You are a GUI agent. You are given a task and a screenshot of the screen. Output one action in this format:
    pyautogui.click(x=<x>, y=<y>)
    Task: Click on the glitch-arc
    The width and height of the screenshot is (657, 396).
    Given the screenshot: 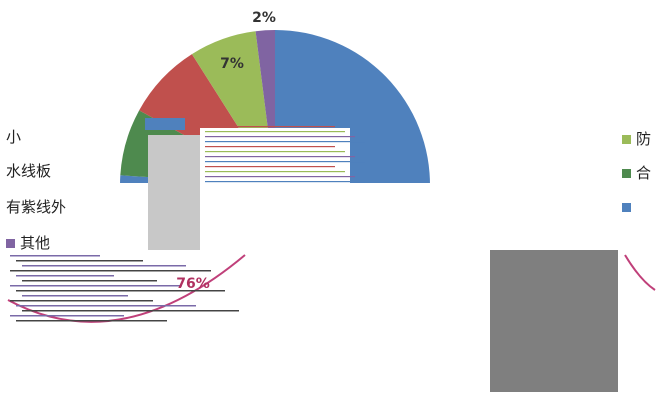 What is the action you would take?
    pyautogui.click(x=126, y=288)
    